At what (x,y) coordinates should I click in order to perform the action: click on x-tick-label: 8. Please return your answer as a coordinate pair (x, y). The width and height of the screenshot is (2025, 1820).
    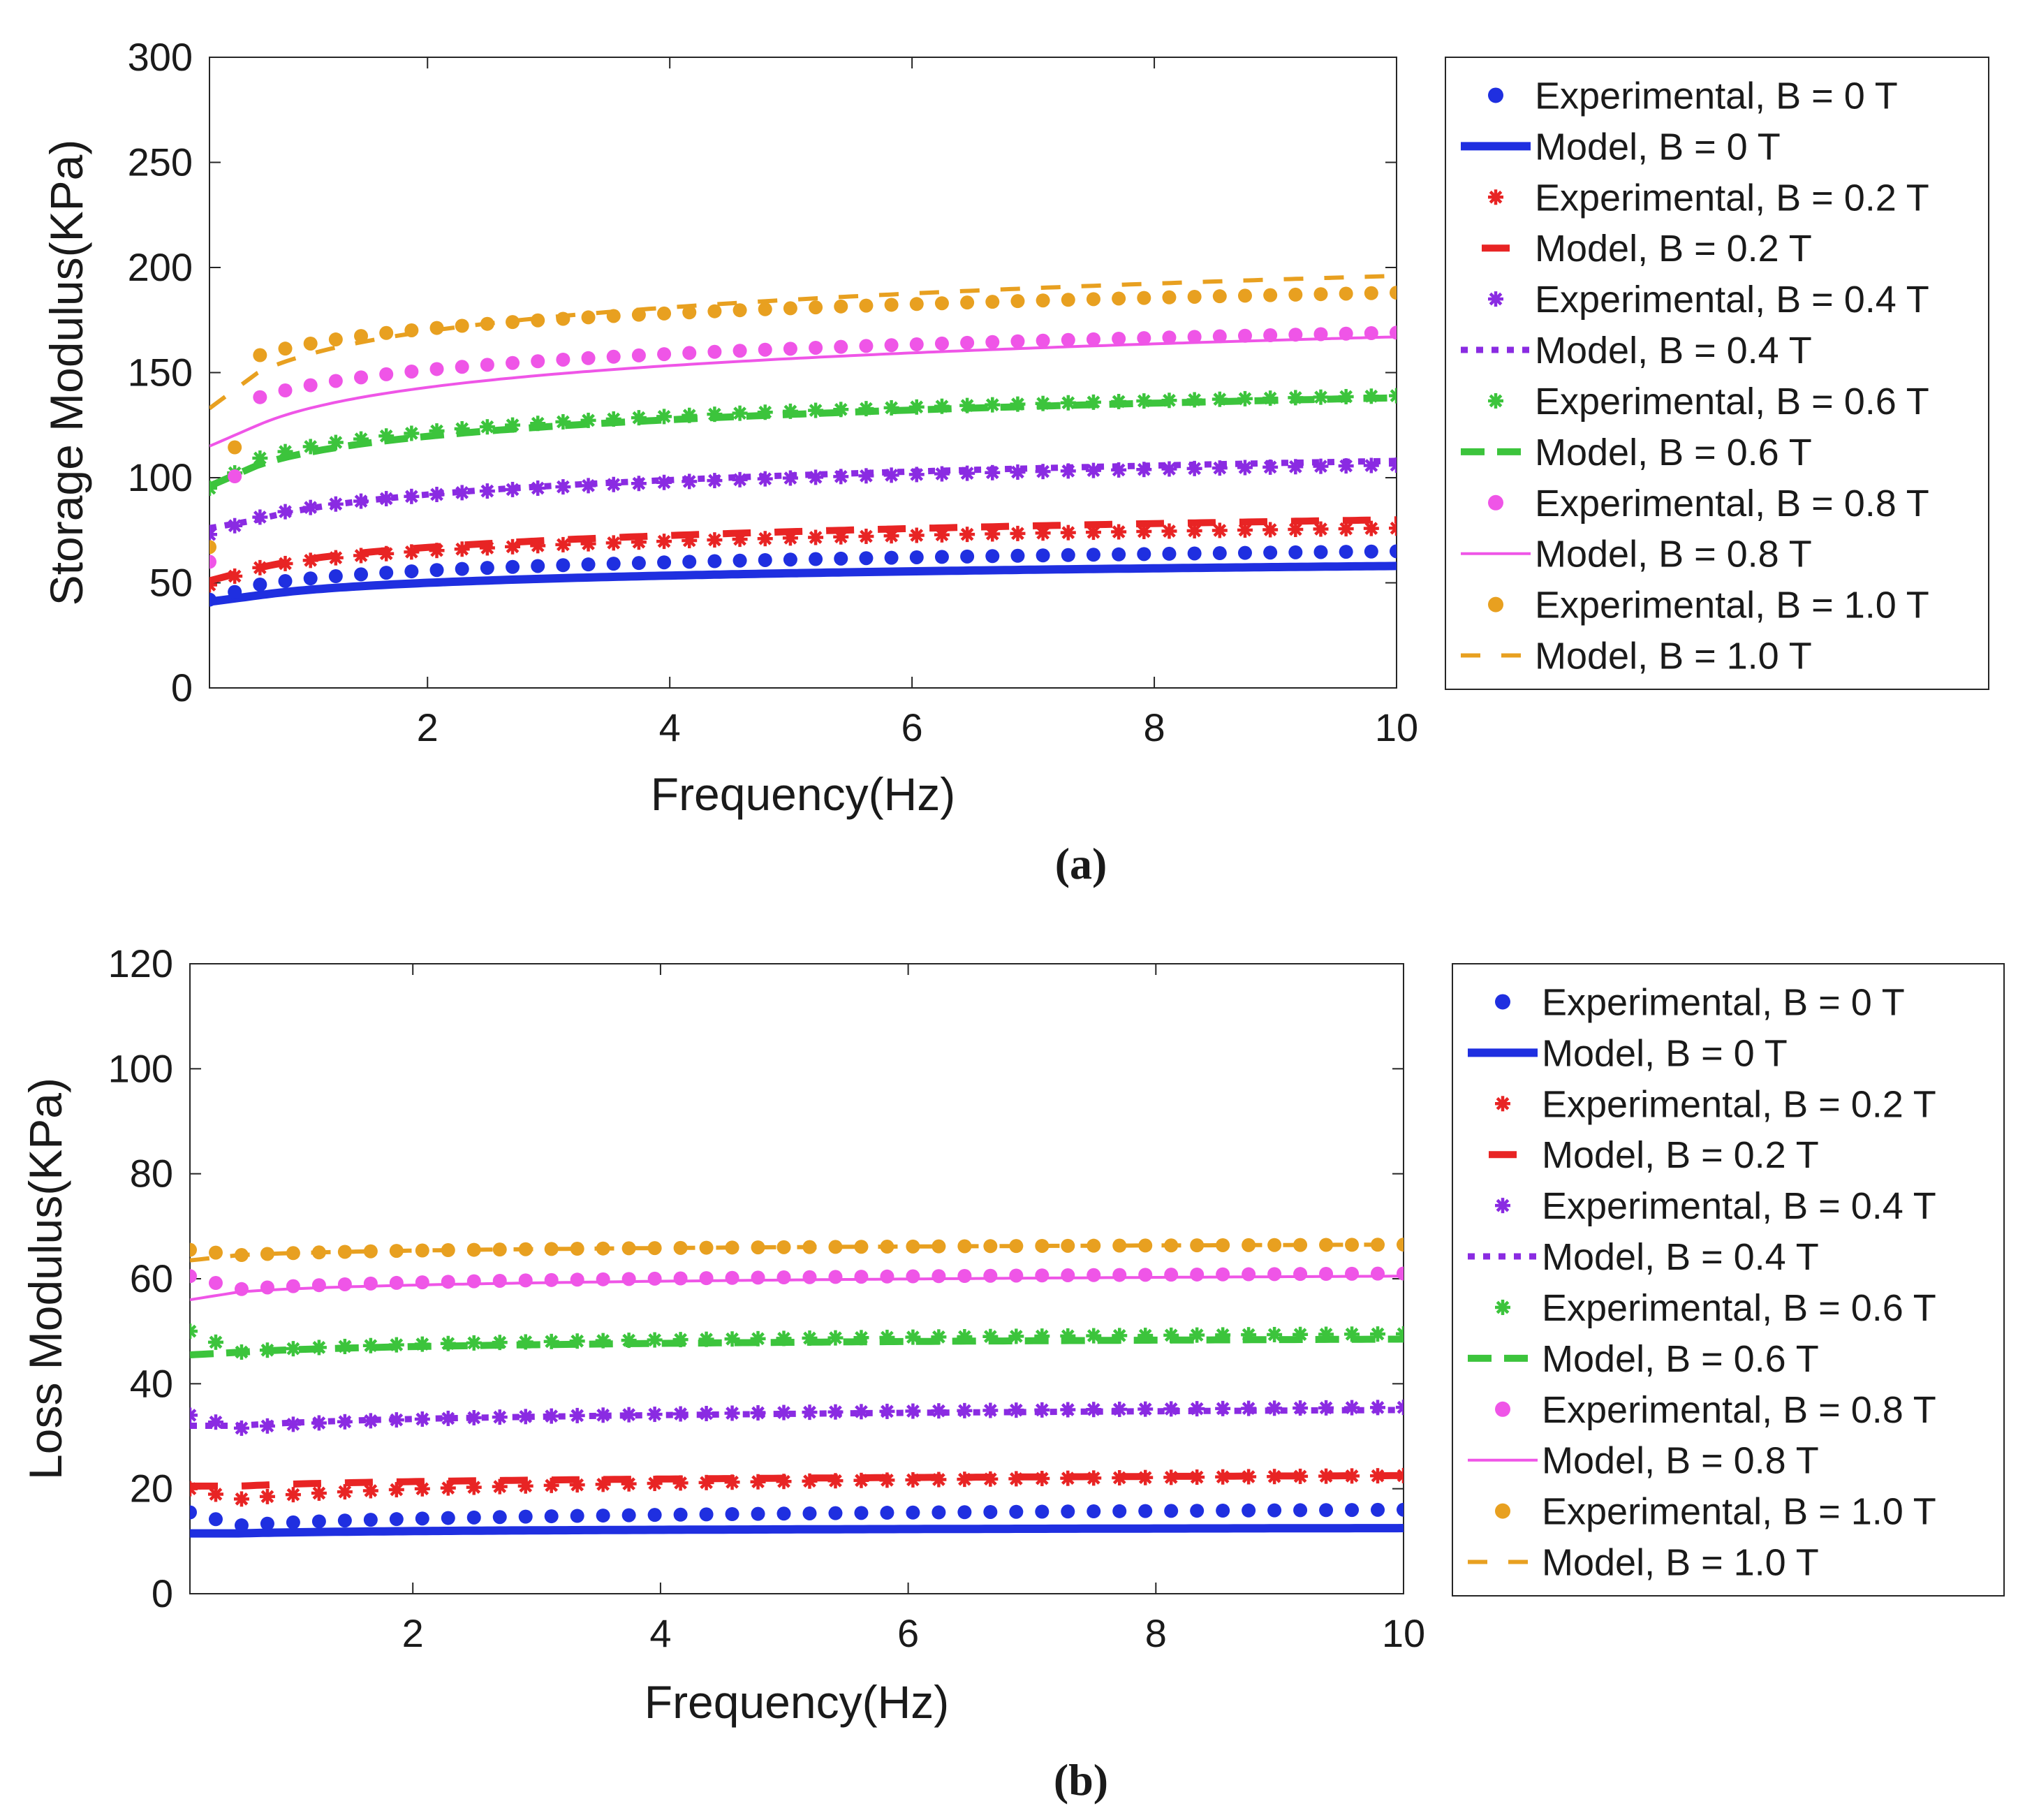
    Looking at the image, I should click on (1156, 1633).